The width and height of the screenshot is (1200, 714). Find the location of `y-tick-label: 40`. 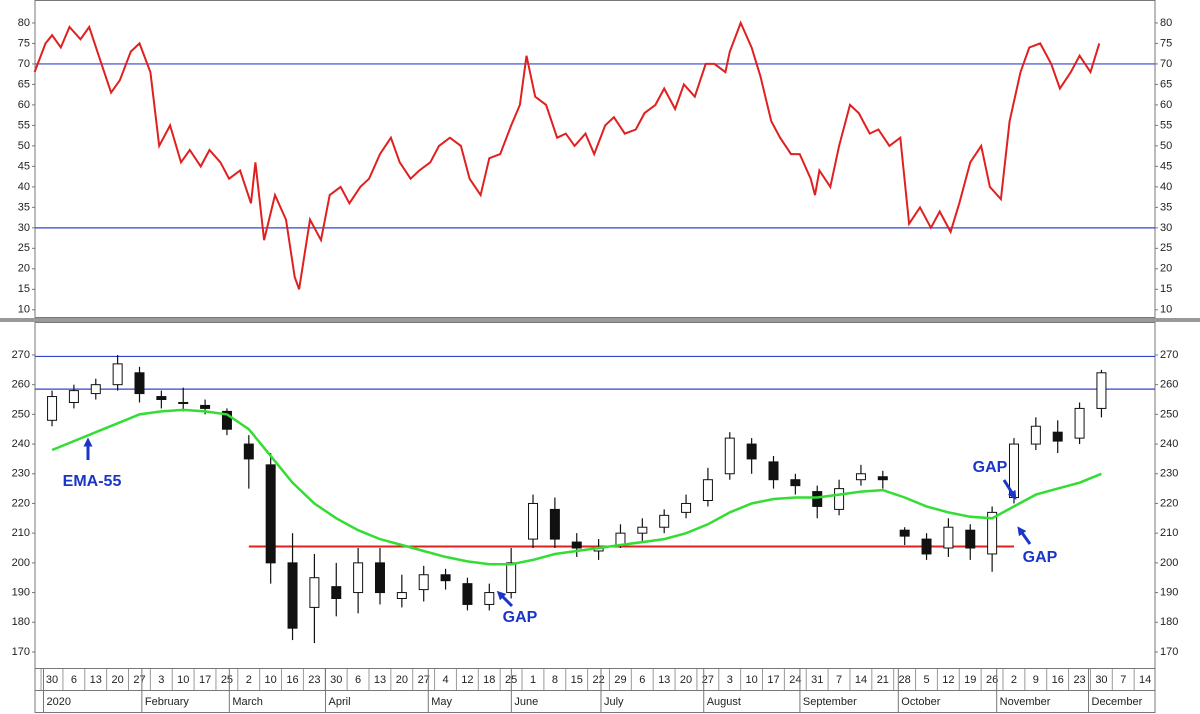

y-tick-label: 40 is located at coordinates (24, 187).